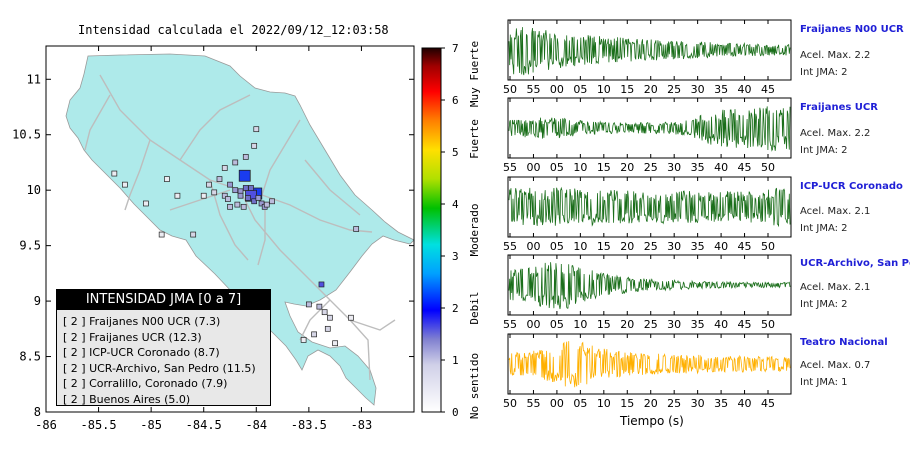 The height and width of the screenshot is (460, 910). I want to click on x-tick-label: -83.5, so click(309, 425).